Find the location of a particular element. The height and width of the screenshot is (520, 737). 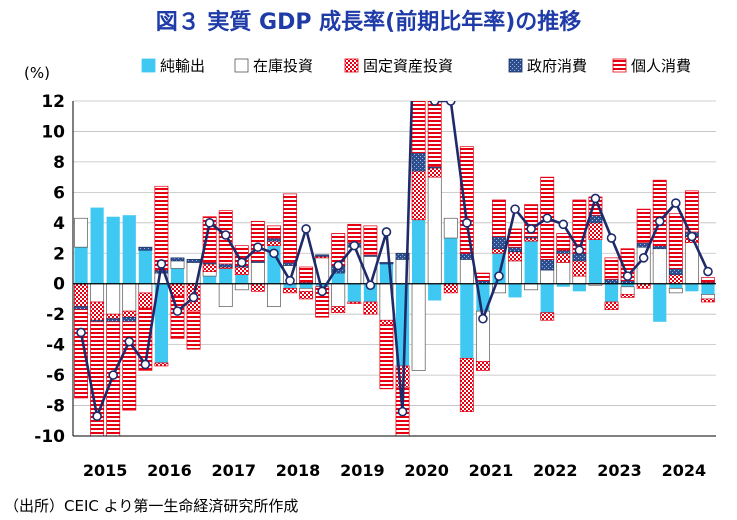

bar-fixed_investment-2019Q3 is located at coordinates (370, 308).